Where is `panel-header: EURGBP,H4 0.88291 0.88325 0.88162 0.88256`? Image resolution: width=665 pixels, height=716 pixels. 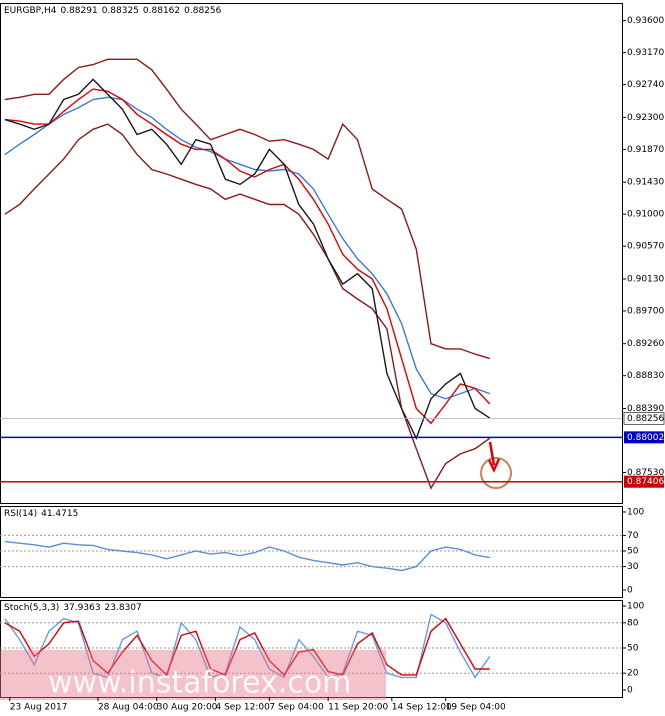
panel-header: EURGBP,H4 0.88291 0.88325 0.88162 0.88256 is located at coordinates (113, 11).